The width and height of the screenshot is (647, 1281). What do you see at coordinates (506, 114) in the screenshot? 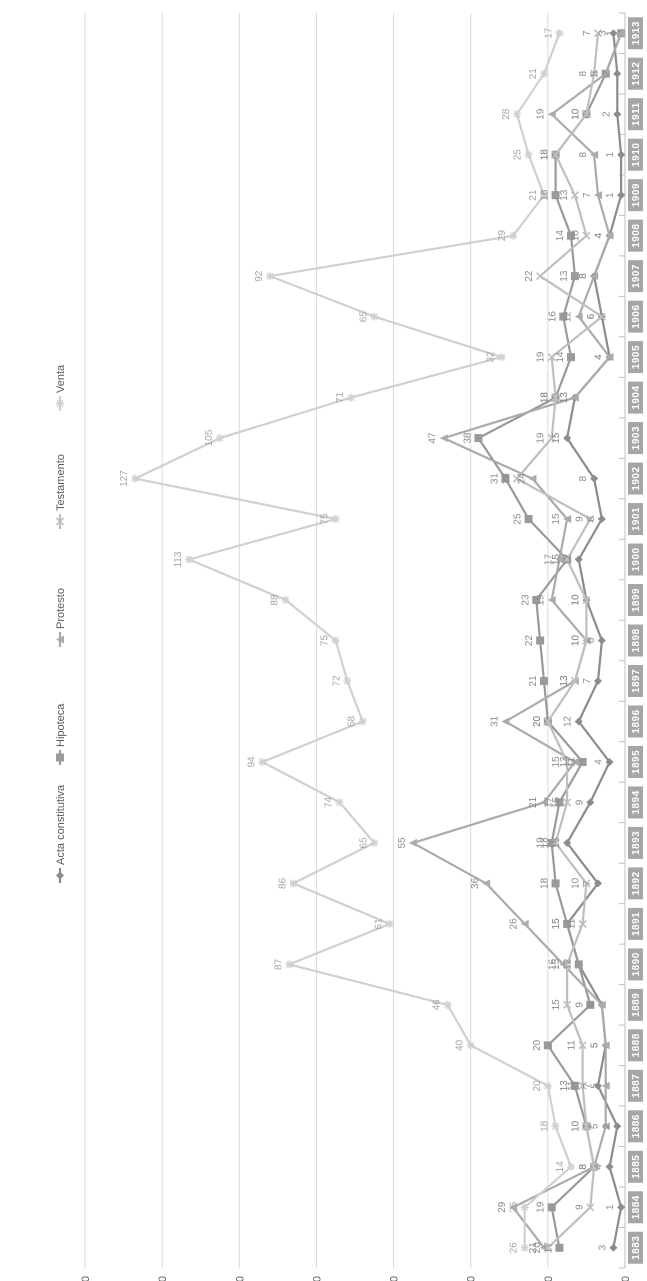
I see `data-label-venta-1911: 28` at bounding box center [506, 114].